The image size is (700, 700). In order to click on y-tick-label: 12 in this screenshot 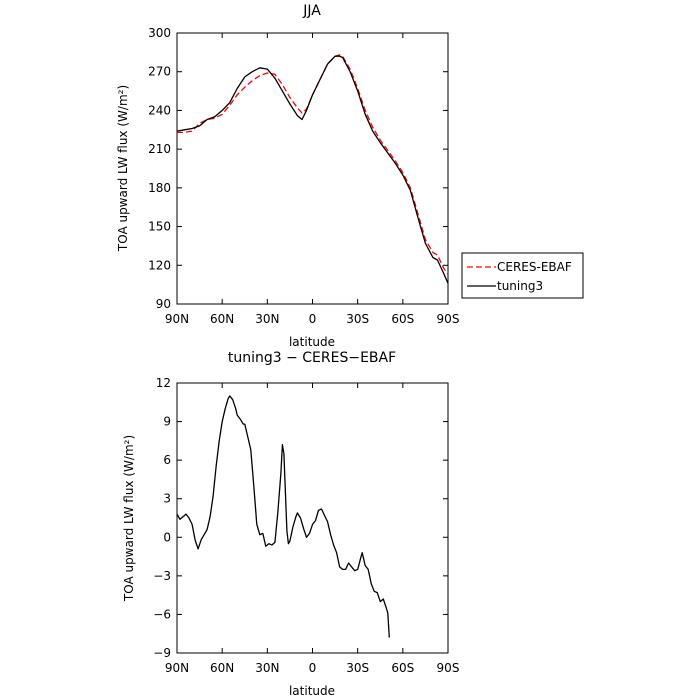, I will do `click(163, 383)`.